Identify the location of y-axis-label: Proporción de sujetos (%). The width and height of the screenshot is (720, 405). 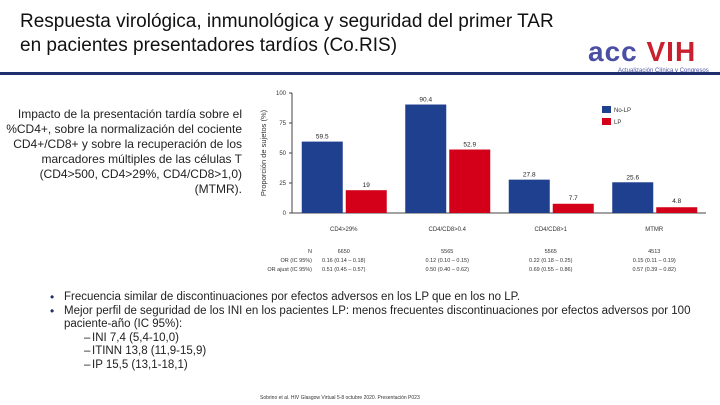
(263, 152).